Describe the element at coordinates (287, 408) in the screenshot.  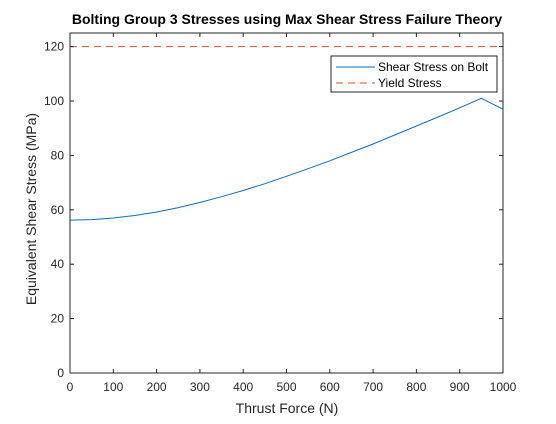
I see `x-axis-label: Thrust Force (N)` at that location.